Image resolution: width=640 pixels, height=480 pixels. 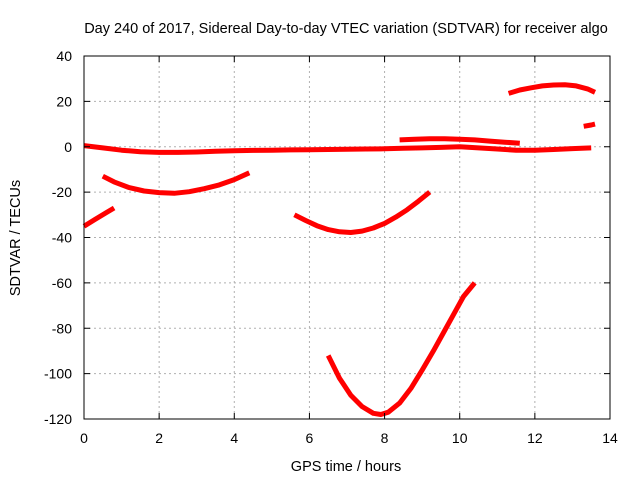 I want to click on x-axis-label: GPS time / hours, so click(x=346, y=467).